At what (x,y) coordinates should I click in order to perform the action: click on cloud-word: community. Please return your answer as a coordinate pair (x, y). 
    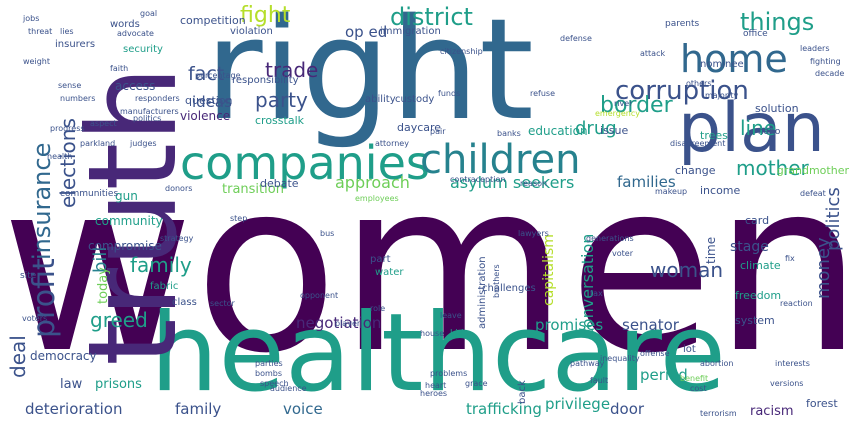
    Looking at the image, I should click on (129, 221).